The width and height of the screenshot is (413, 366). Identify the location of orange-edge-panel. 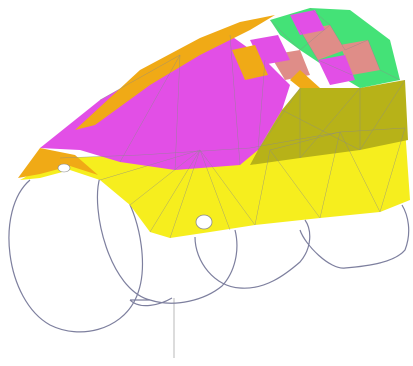
(58, 163).